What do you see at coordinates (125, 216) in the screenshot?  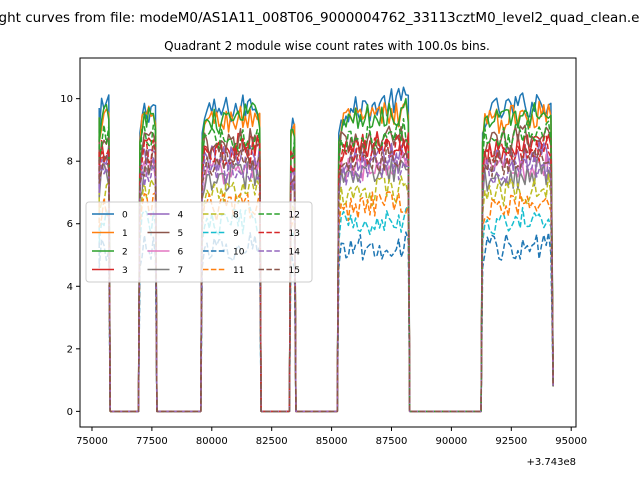 I see `legend-label-0: 0` at bounding box center [125, 216].